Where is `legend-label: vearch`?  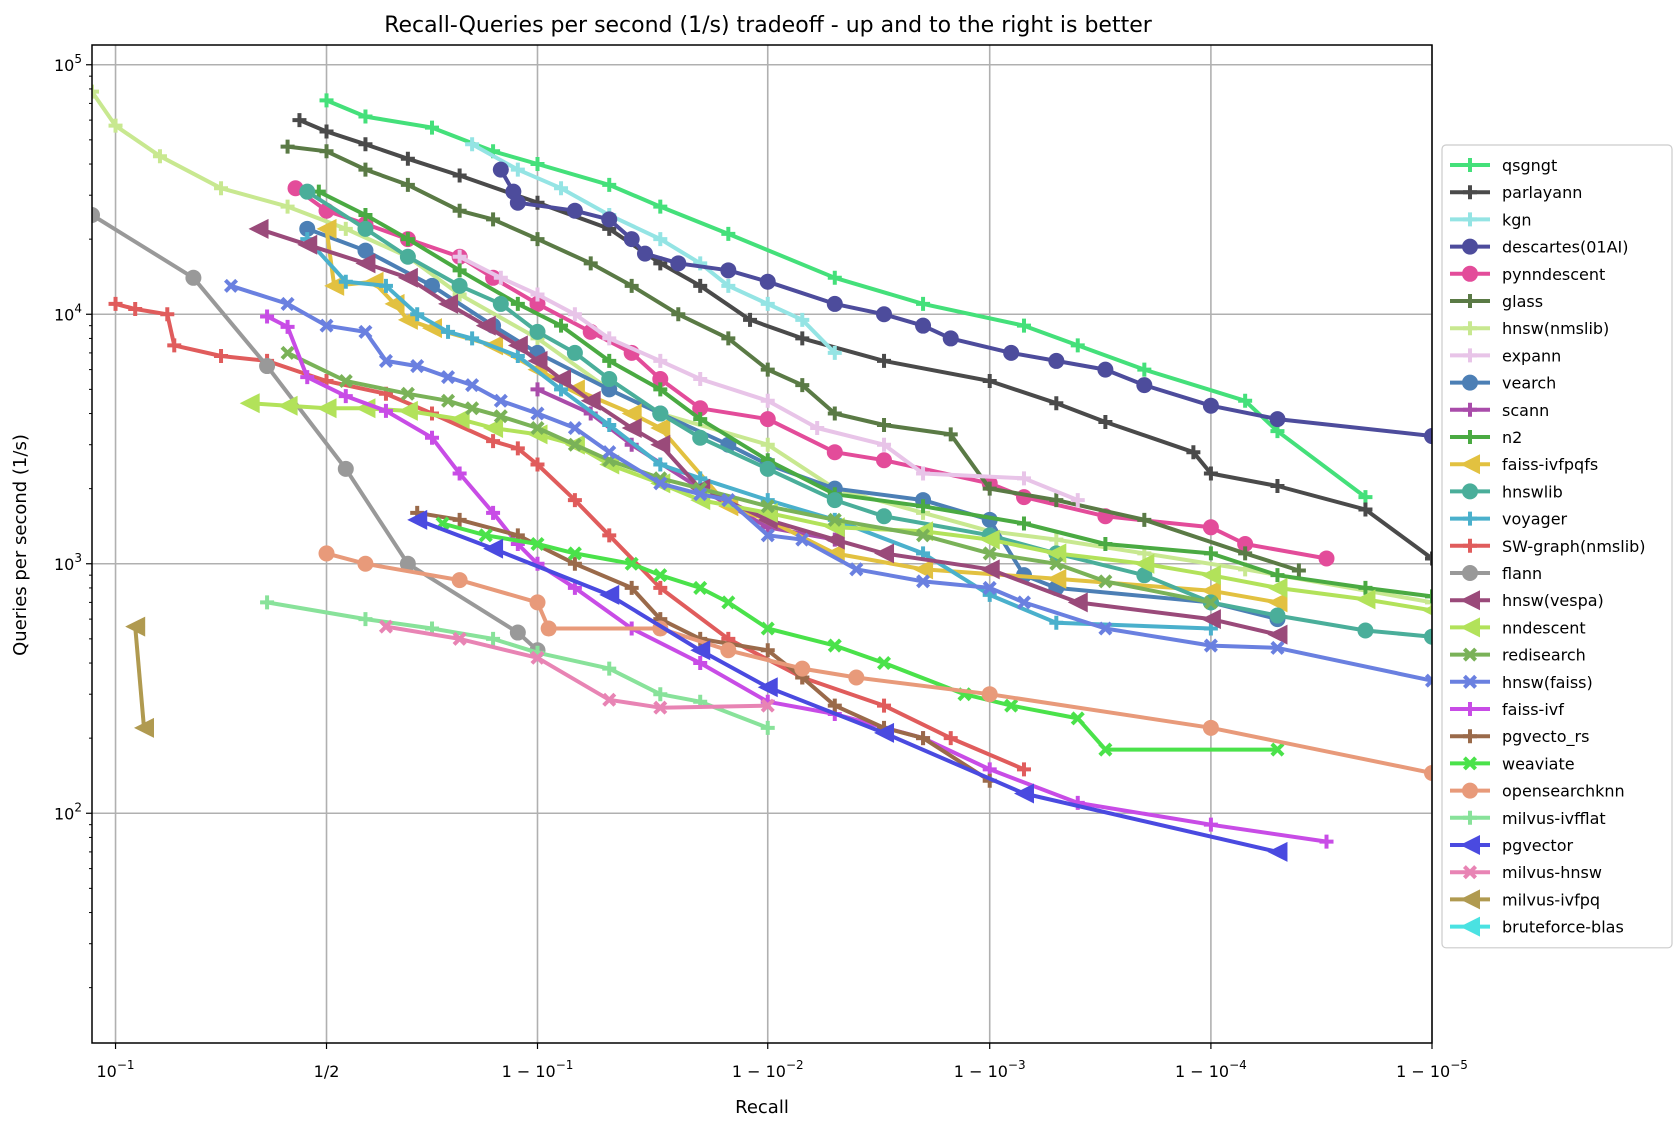
legend-label: vearch is located at coordinates (1529, 383).